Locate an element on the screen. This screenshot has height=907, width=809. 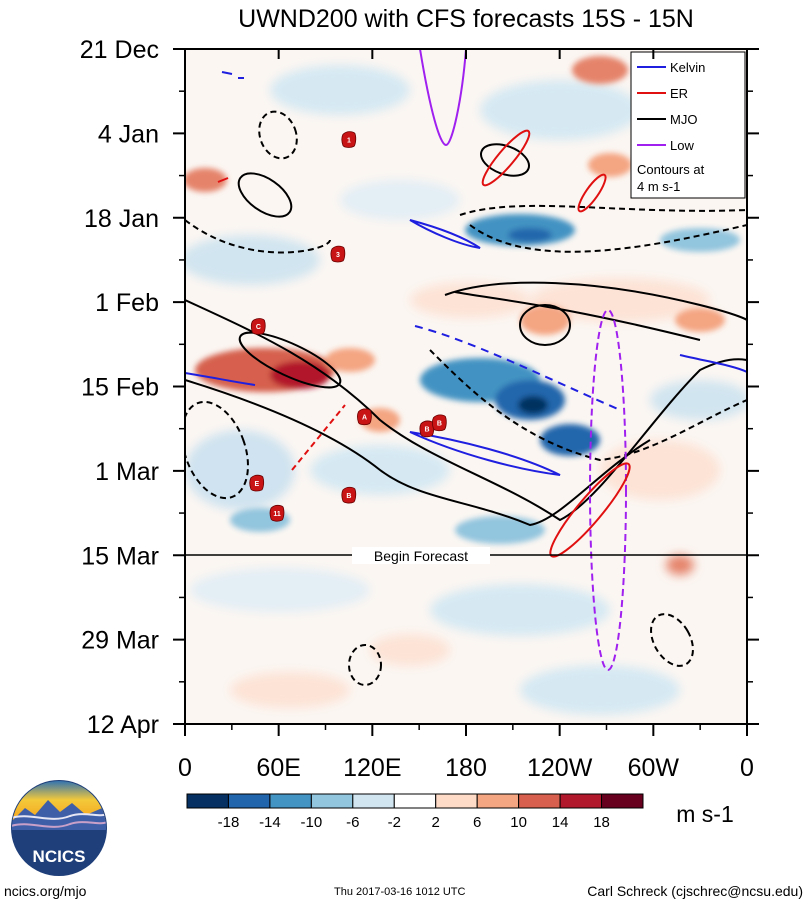
forecast-start-label: Begin Forecast is located at coordinates (421, 556).